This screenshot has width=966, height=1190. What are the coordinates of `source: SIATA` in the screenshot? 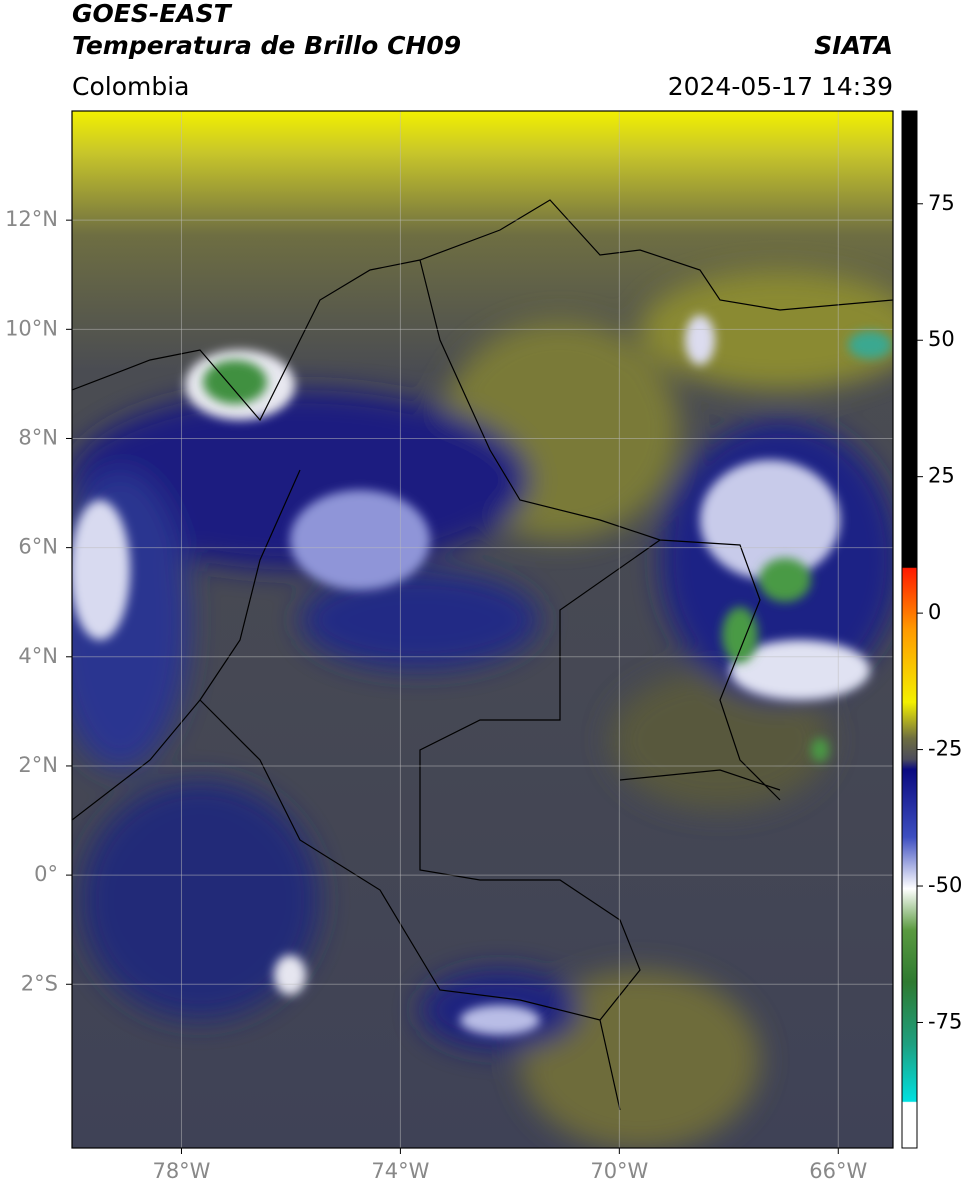 It's located at (853, 45).